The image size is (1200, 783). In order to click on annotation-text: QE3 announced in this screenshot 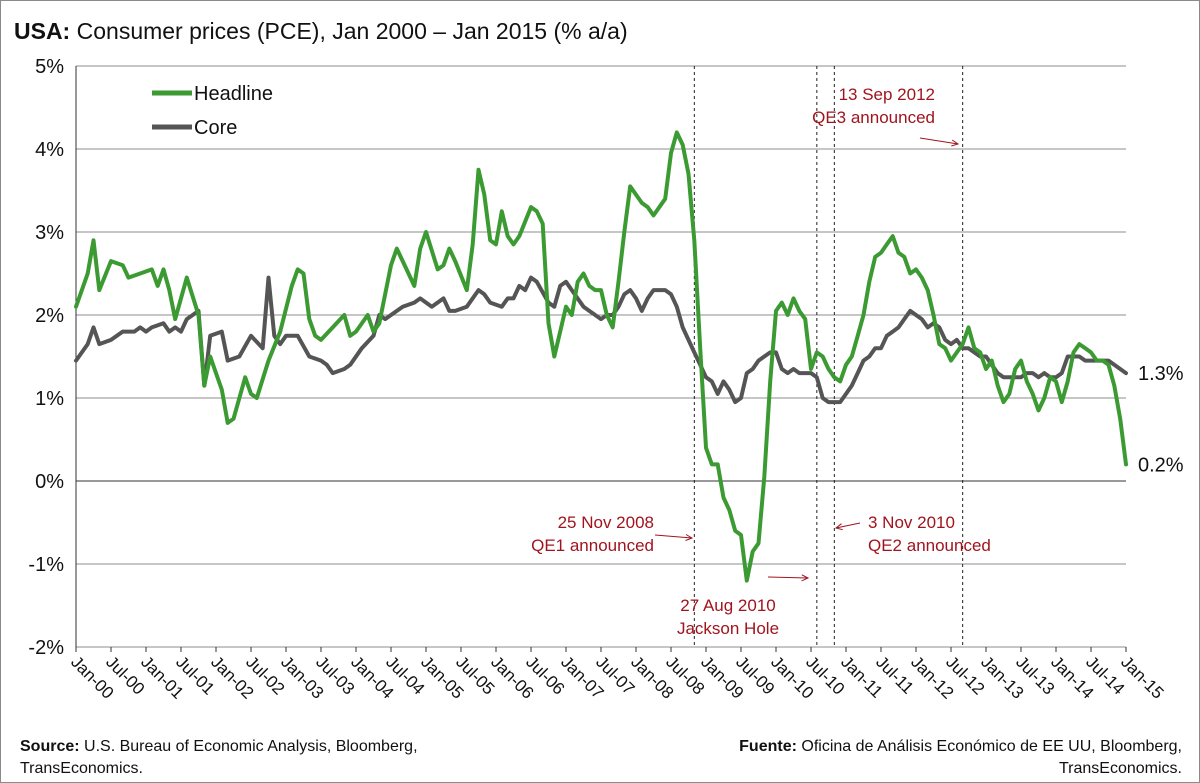, I will do `click(873, 117)`.